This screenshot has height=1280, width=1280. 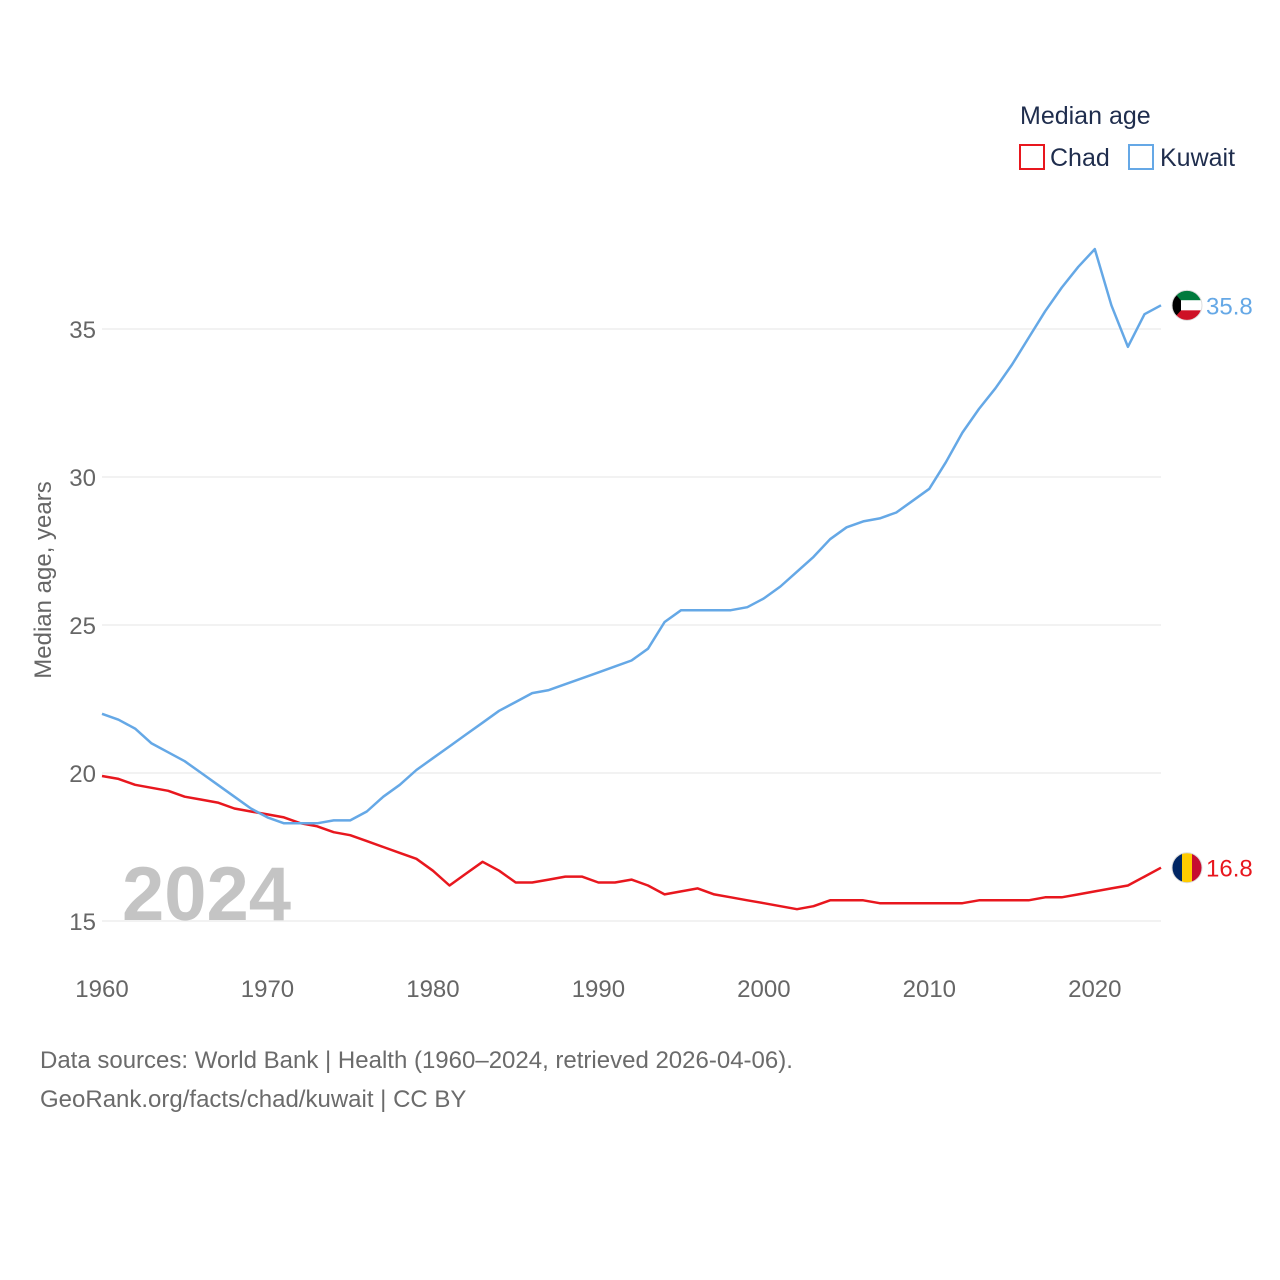 I want to click on credit-link: GeoRank.org/facts/chad/kuwait | CC BY, so click(x=253, y=1099).